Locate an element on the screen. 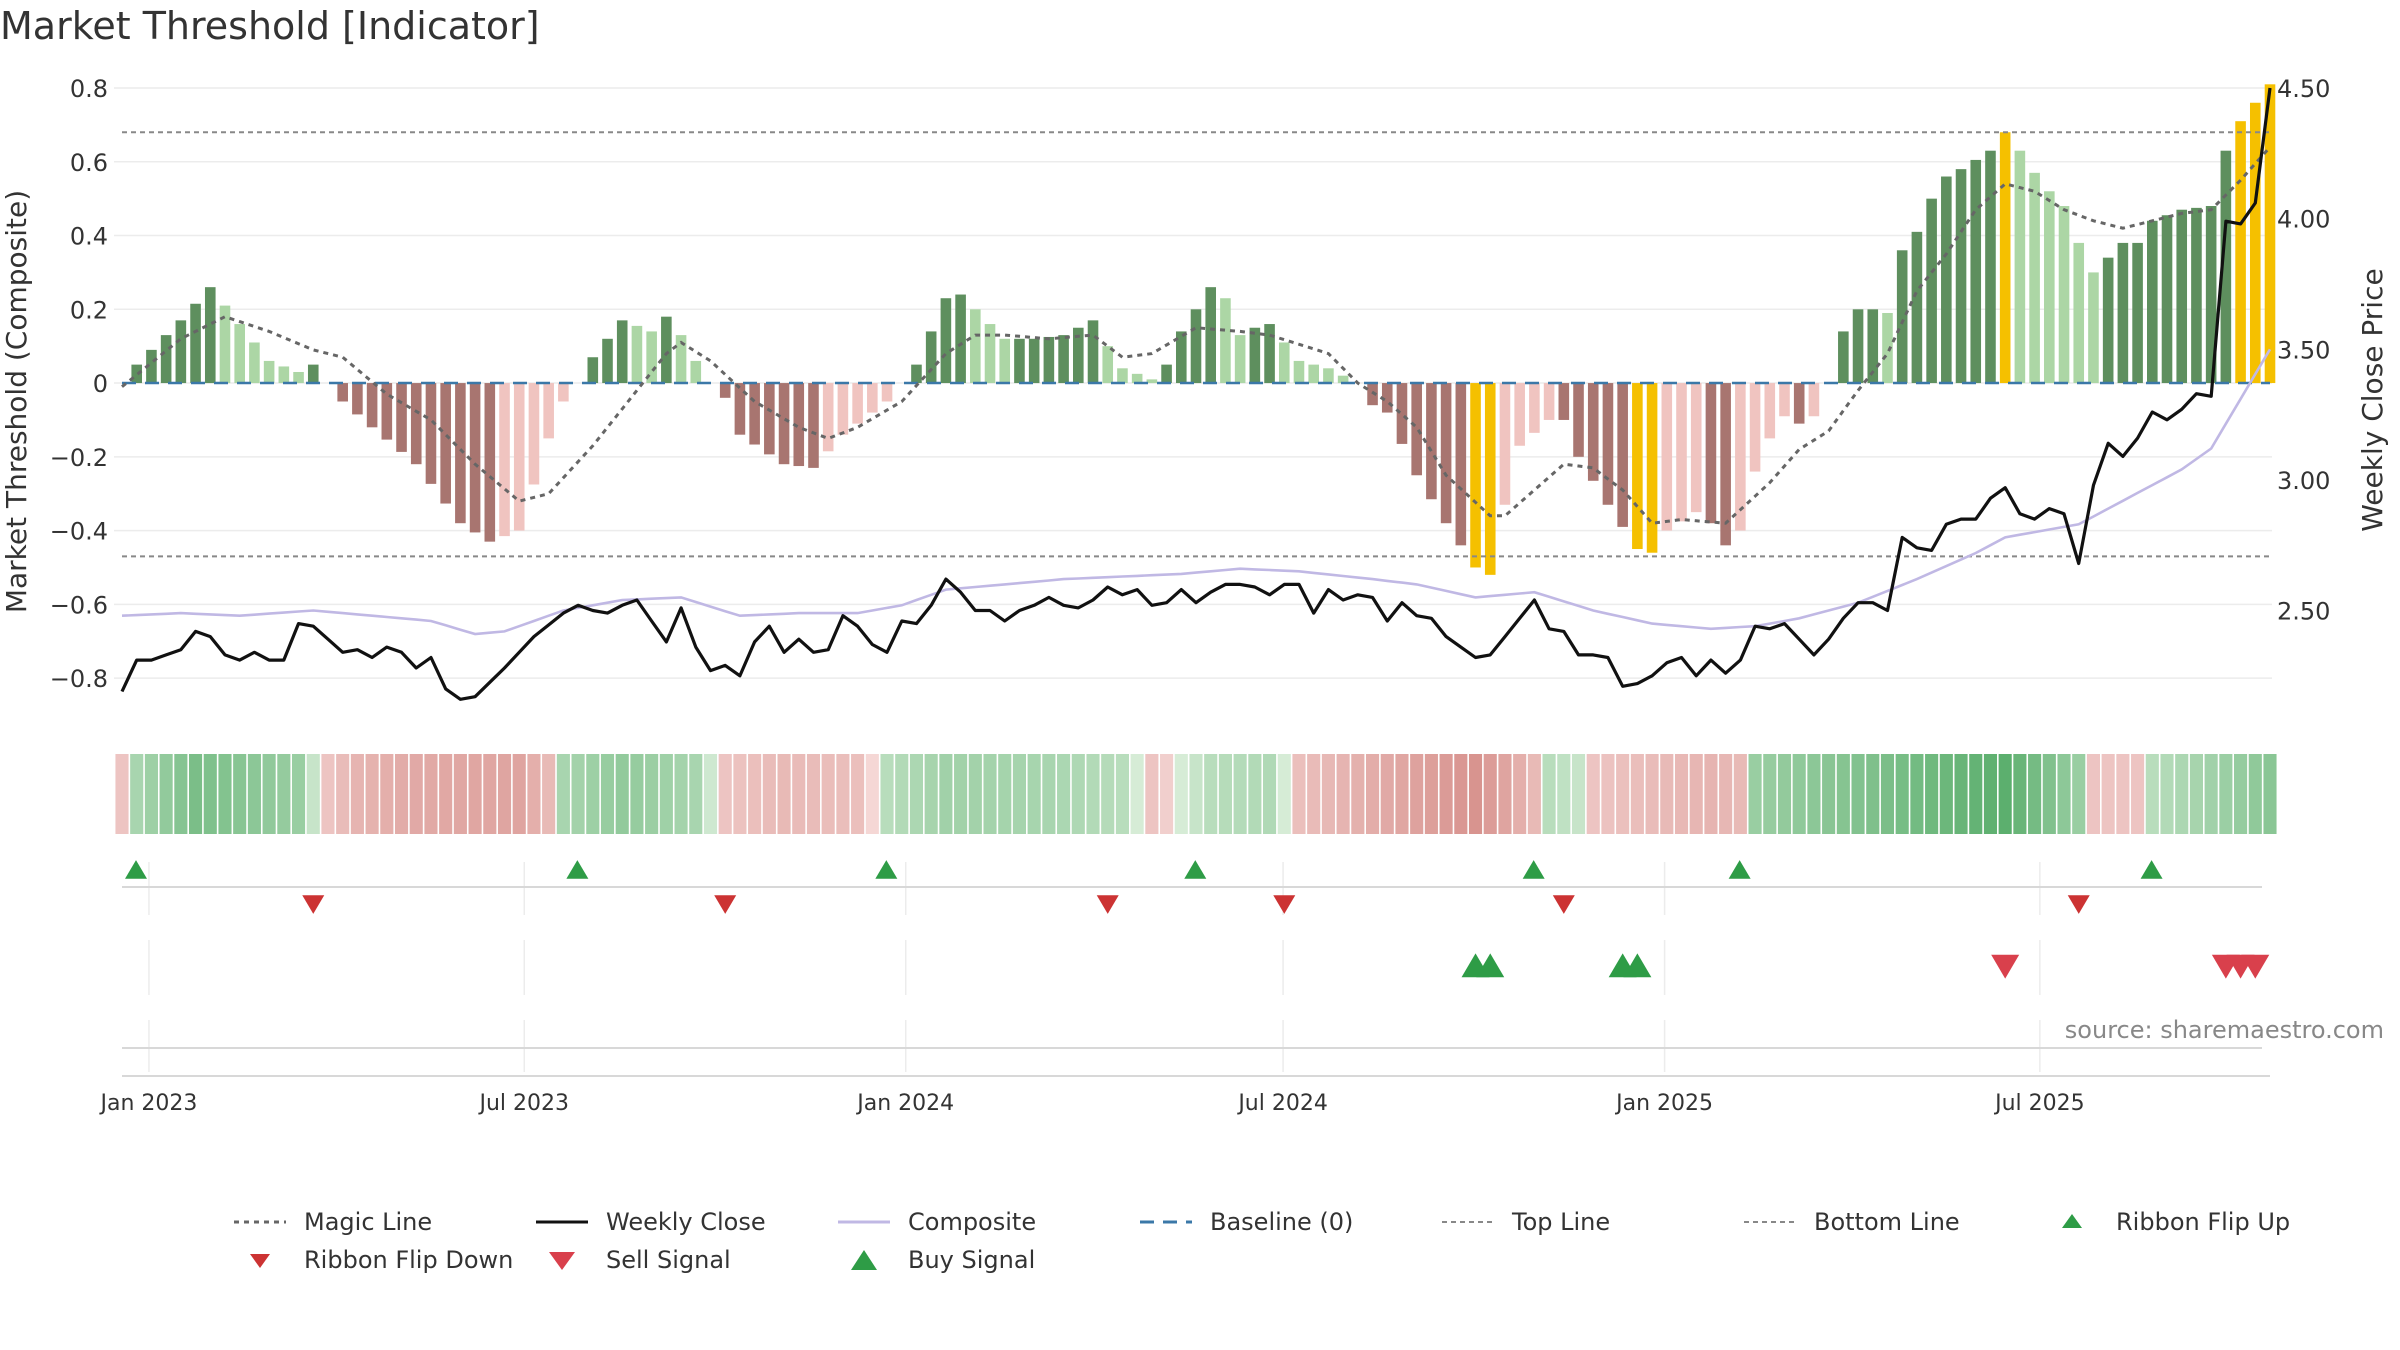  legend-item-bottom: Bottom Line is located at coordinates (1850, 1222).